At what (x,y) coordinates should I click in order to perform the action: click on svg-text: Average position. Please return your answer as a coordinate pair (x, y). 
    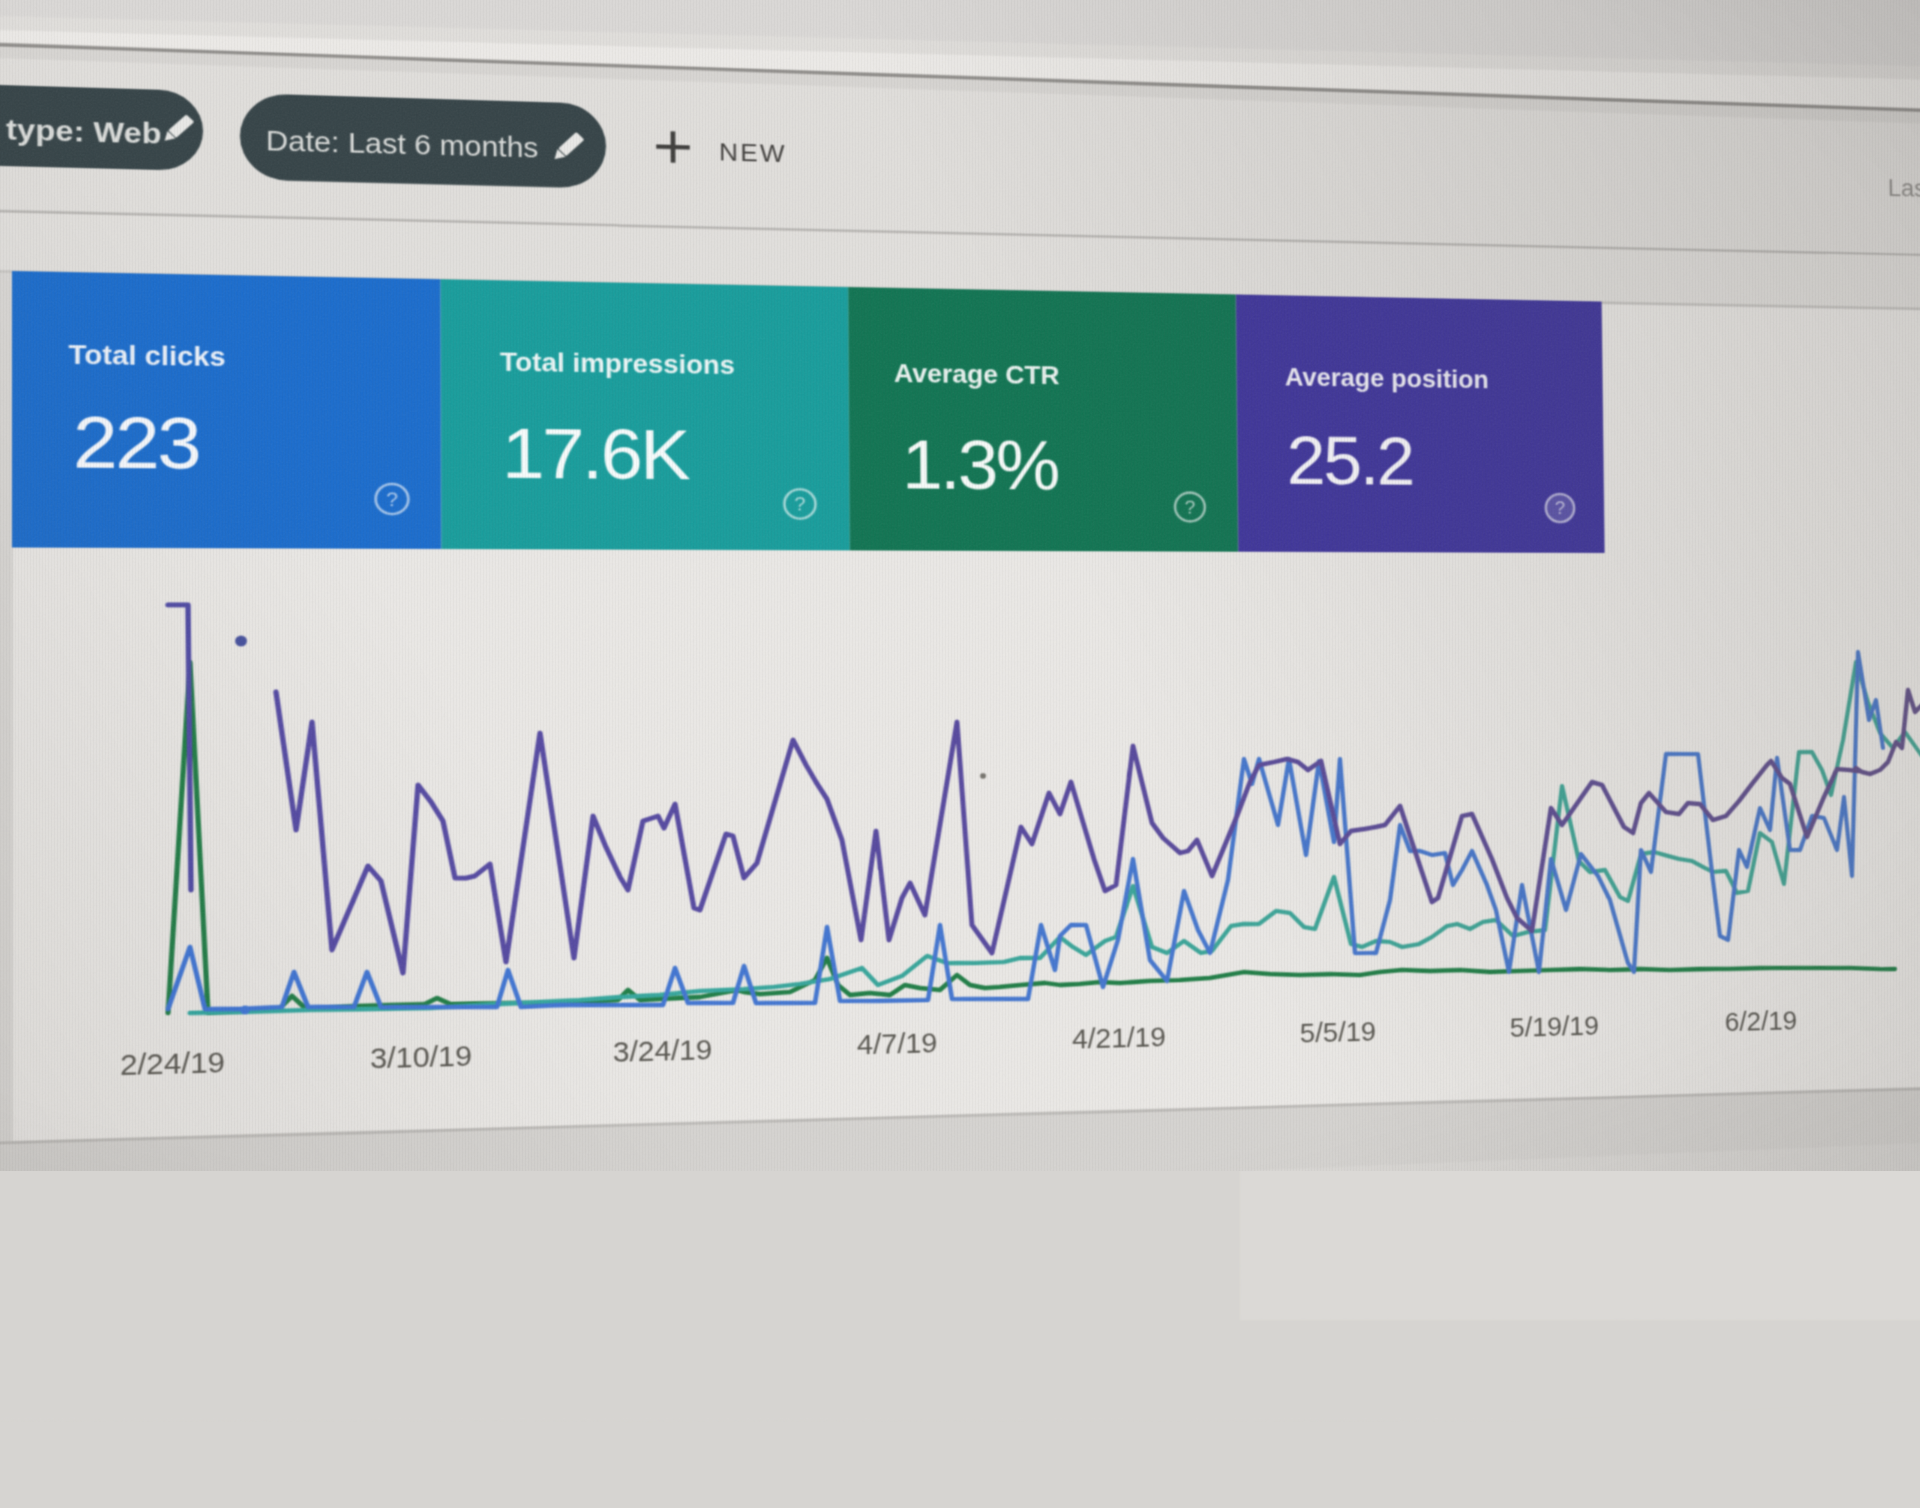
    Looking at the image, I should click on (1387, 377).